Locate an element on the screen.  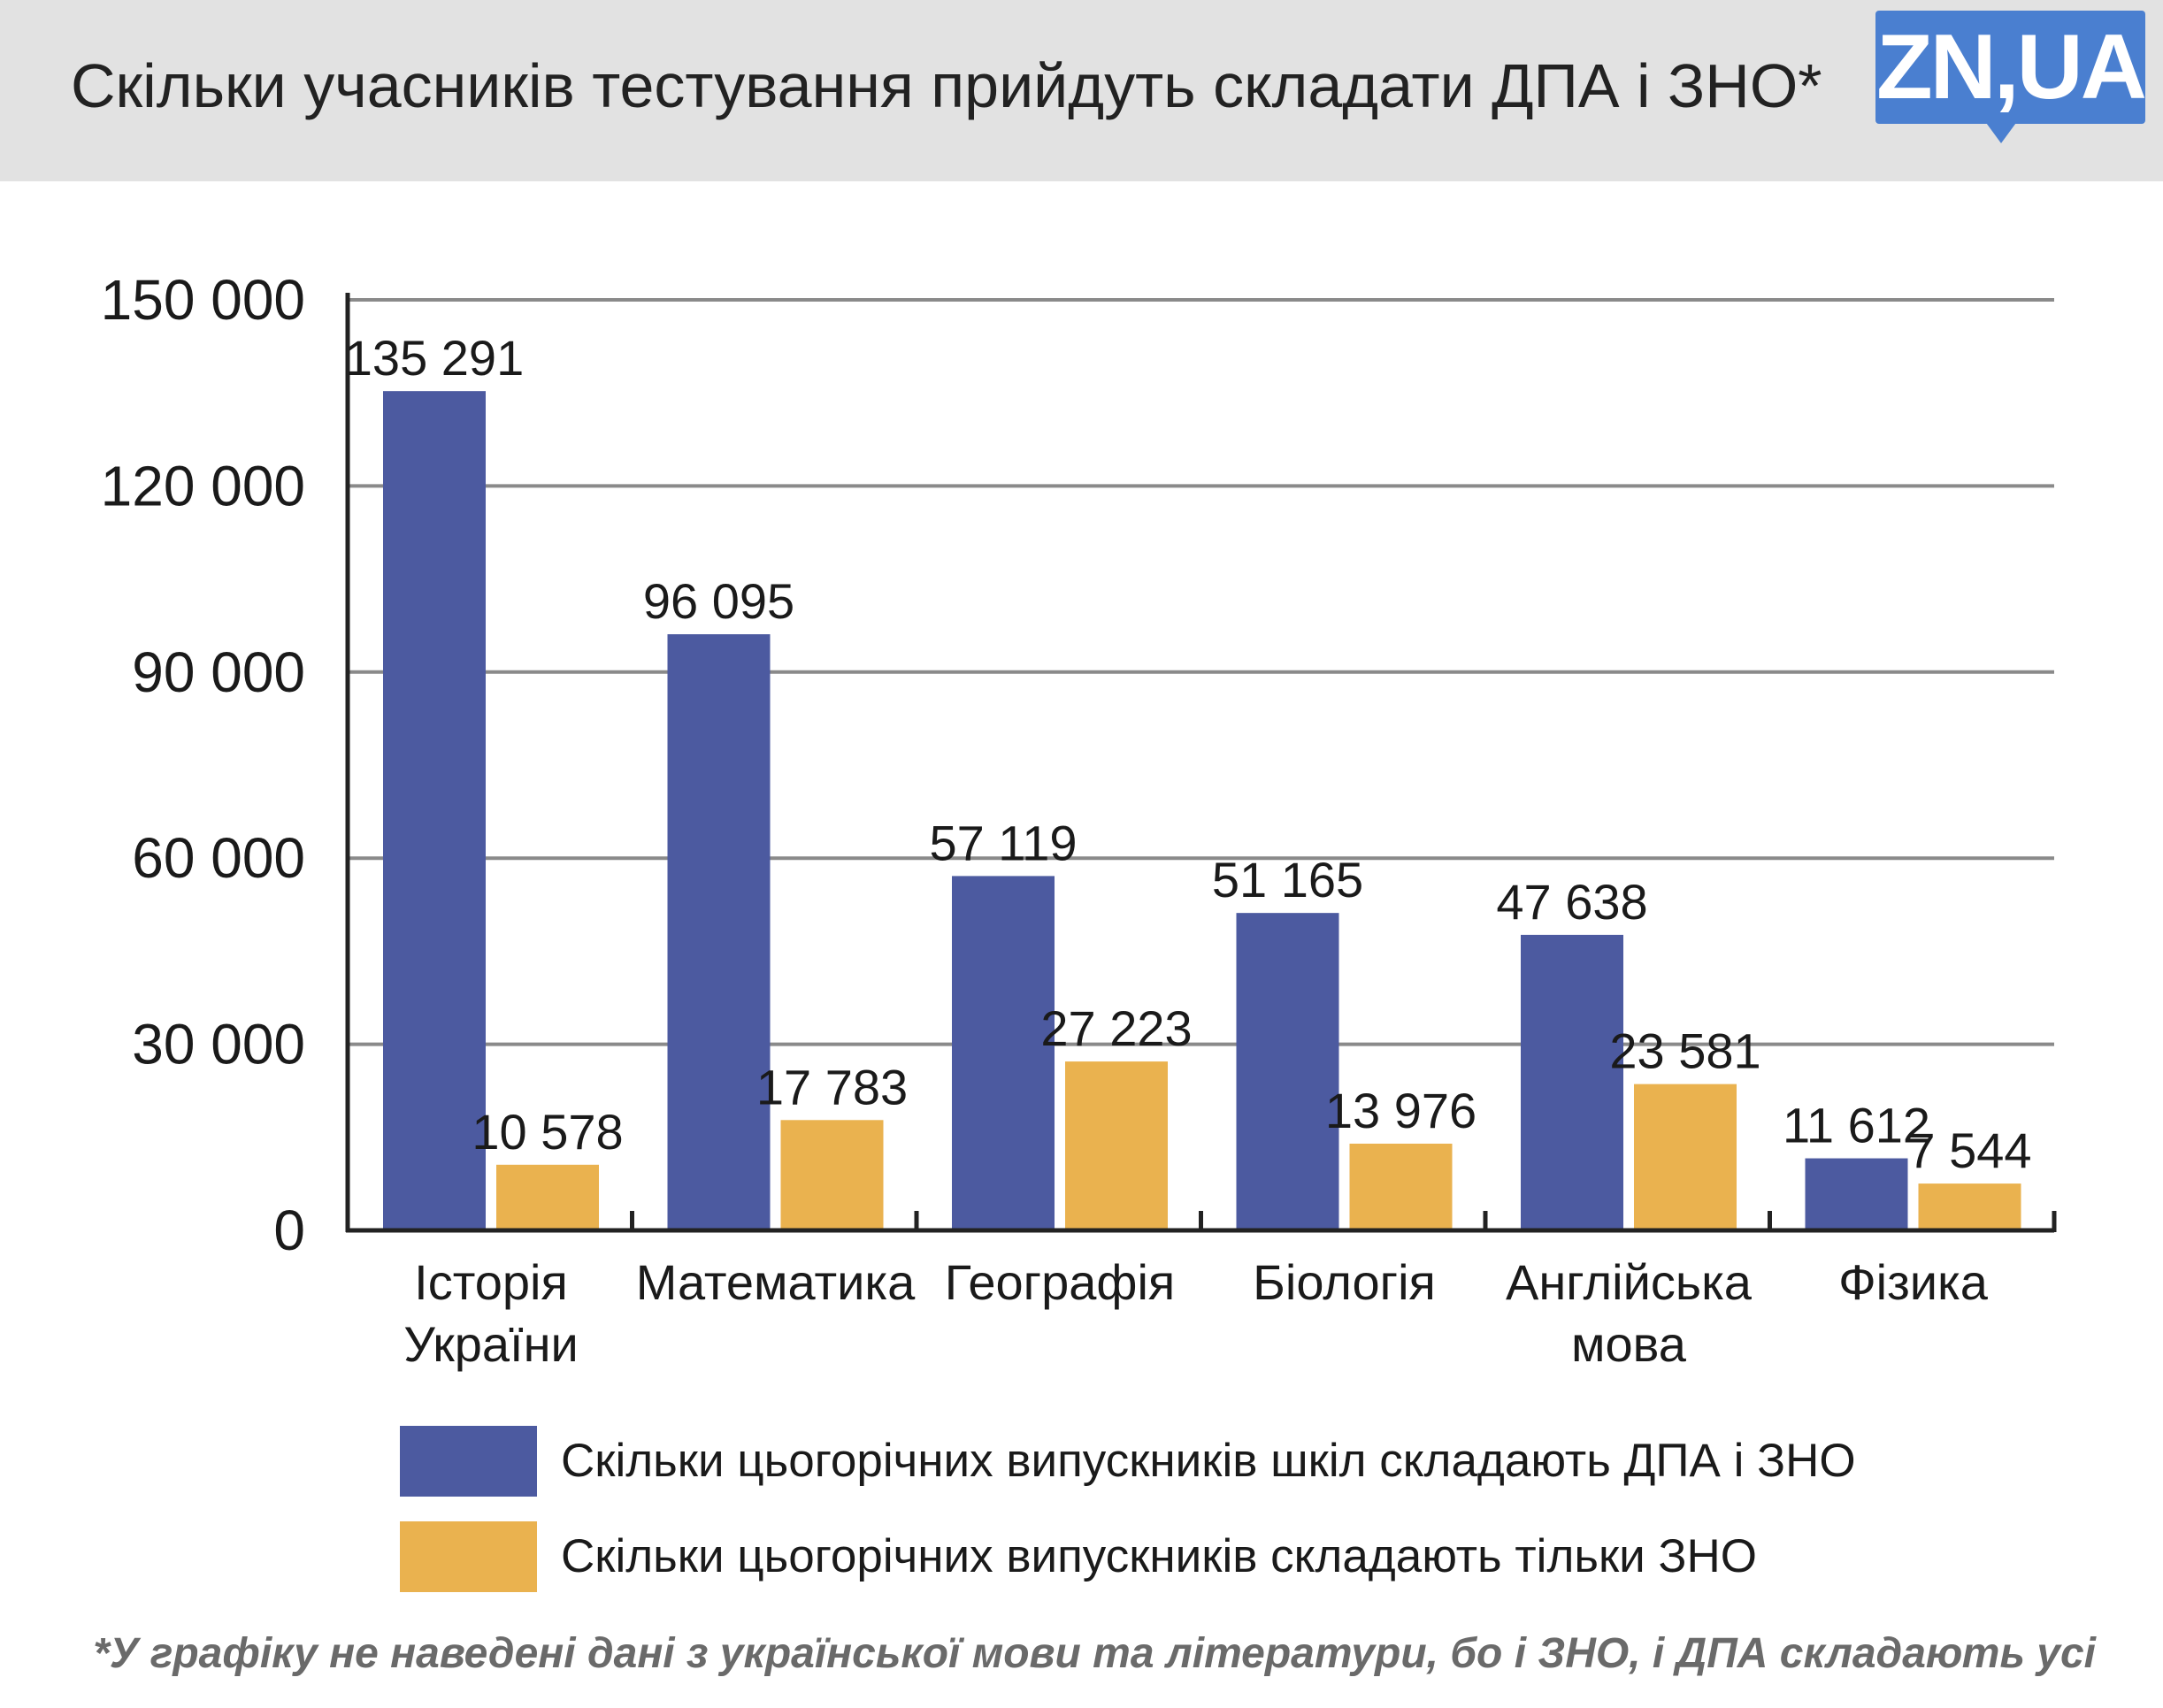
x-category-label: мова is located at coordinates (1629, 1344).